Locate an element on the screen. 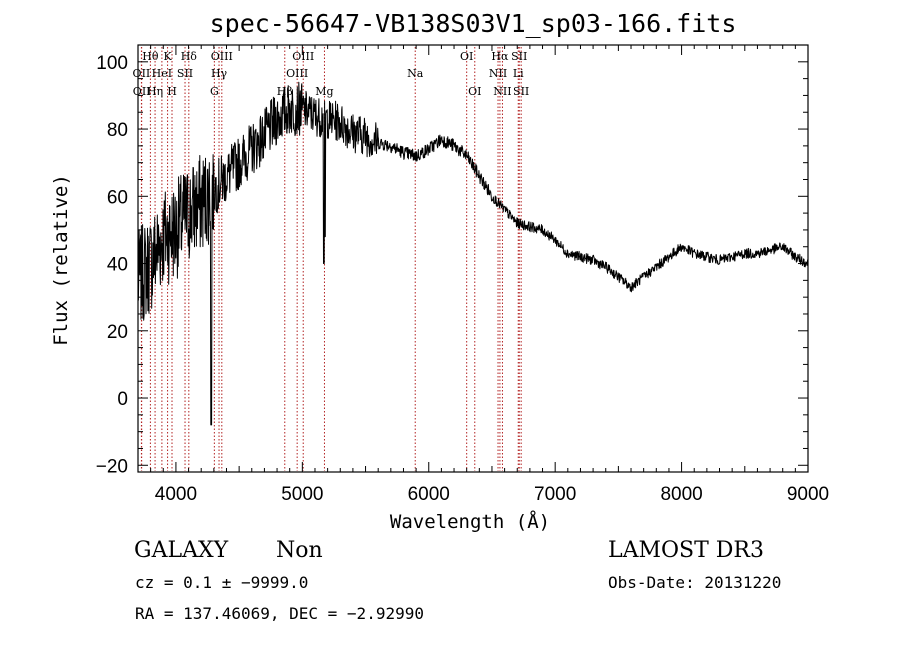 This screenshot has width=900, height=649. emission-line-label: Hθ is located at coordinates (150, 56).